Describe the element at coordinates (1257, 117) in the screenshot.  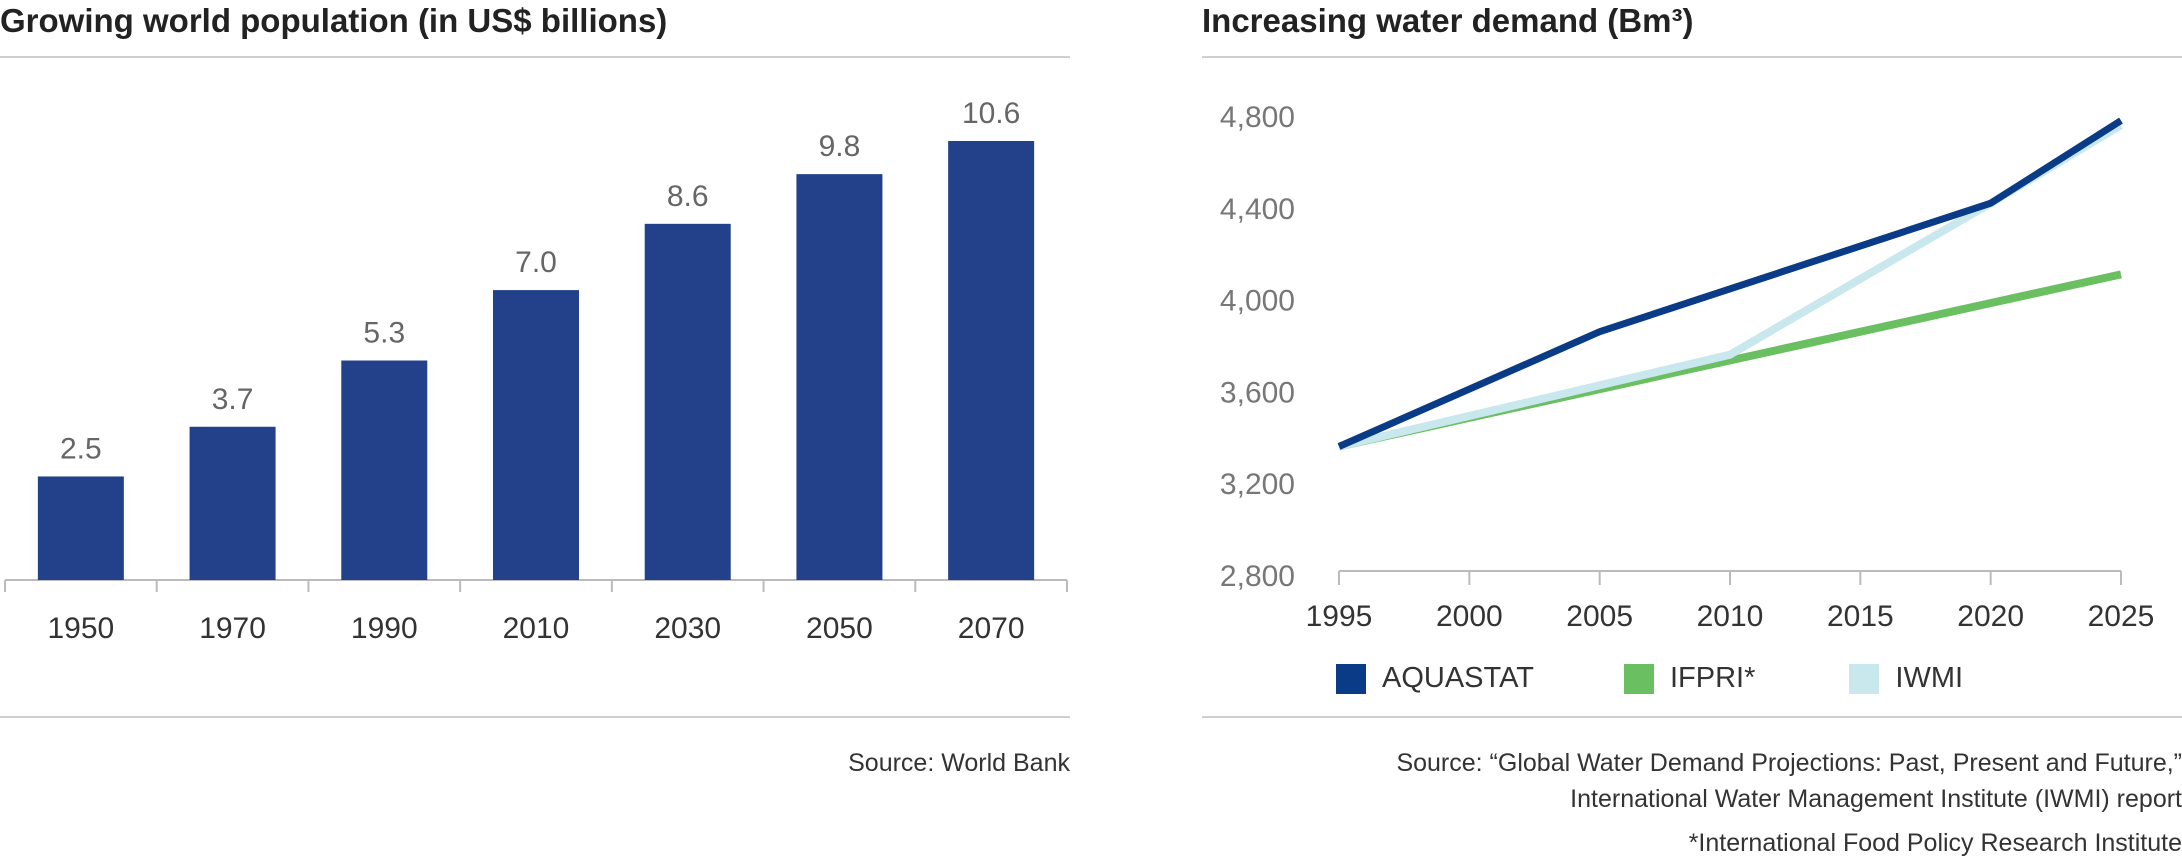
I see `line-y-label-4800: 4,800` at that location.